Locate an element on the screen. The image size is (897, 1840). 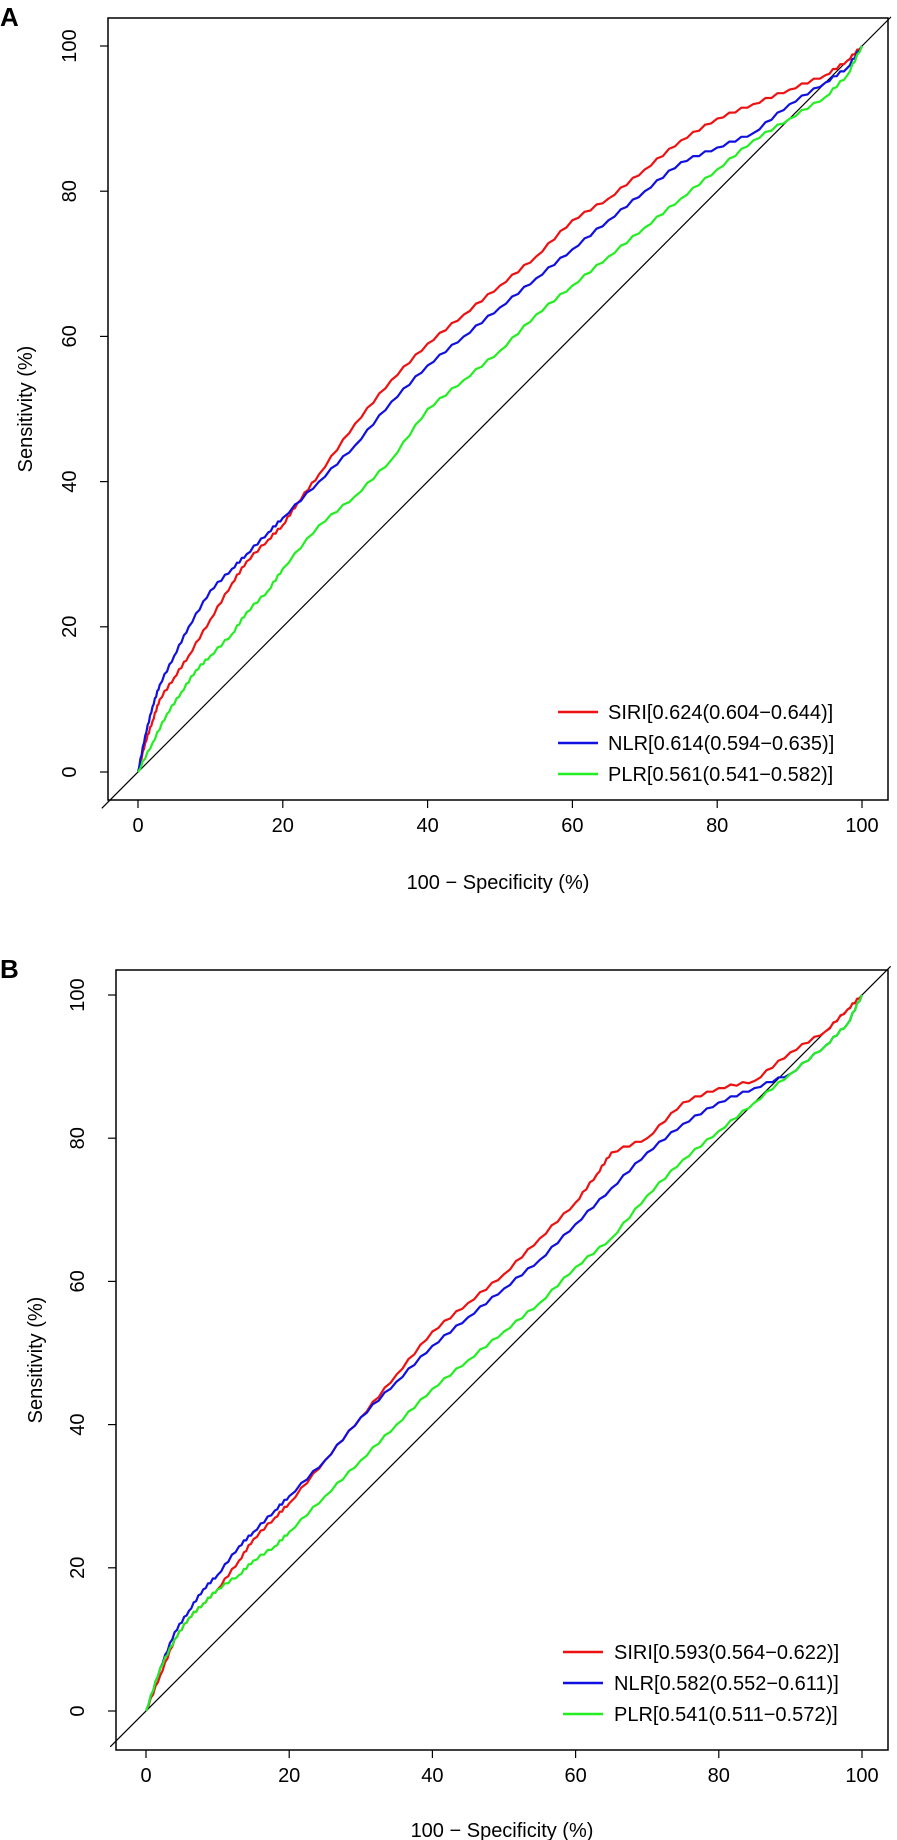
panel-b-x-tick-label: 80 is located at coordinates (719, 1776).